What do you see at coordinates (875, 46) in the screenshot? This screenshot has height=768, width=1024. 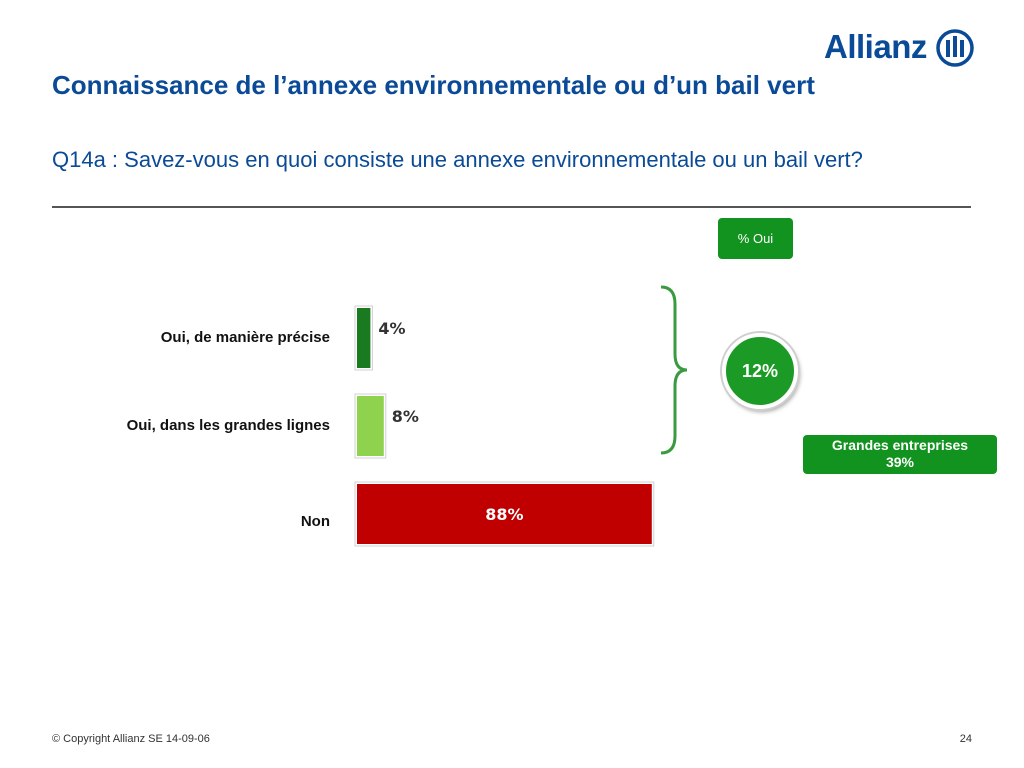 I see `logo-wordmark: Allianz` at bounding box center [875, 46].